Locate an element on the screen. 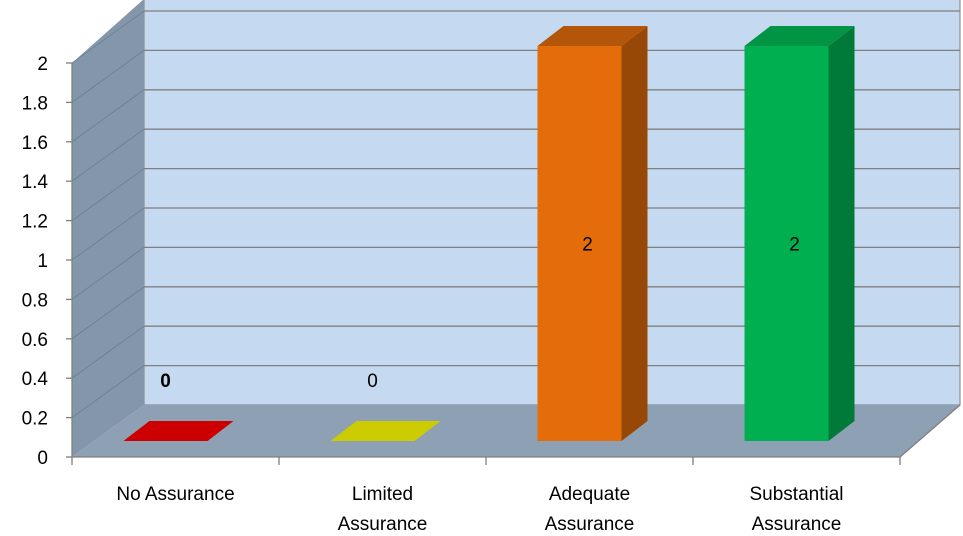 This screenshot has height=536, width=963. floor is located at coordinates (516, 431).